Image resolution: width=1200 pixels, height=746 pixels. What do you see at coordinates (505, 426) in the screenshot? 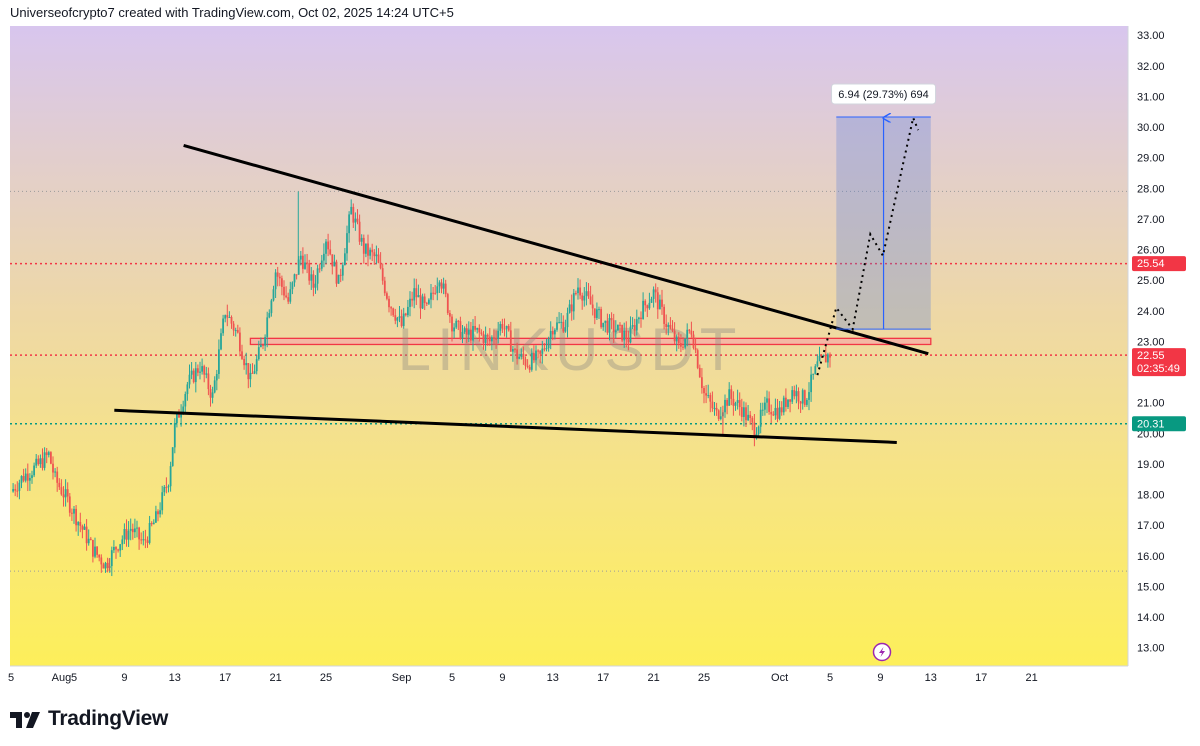
I see `support-trendline` at bounding box center [505, 426].